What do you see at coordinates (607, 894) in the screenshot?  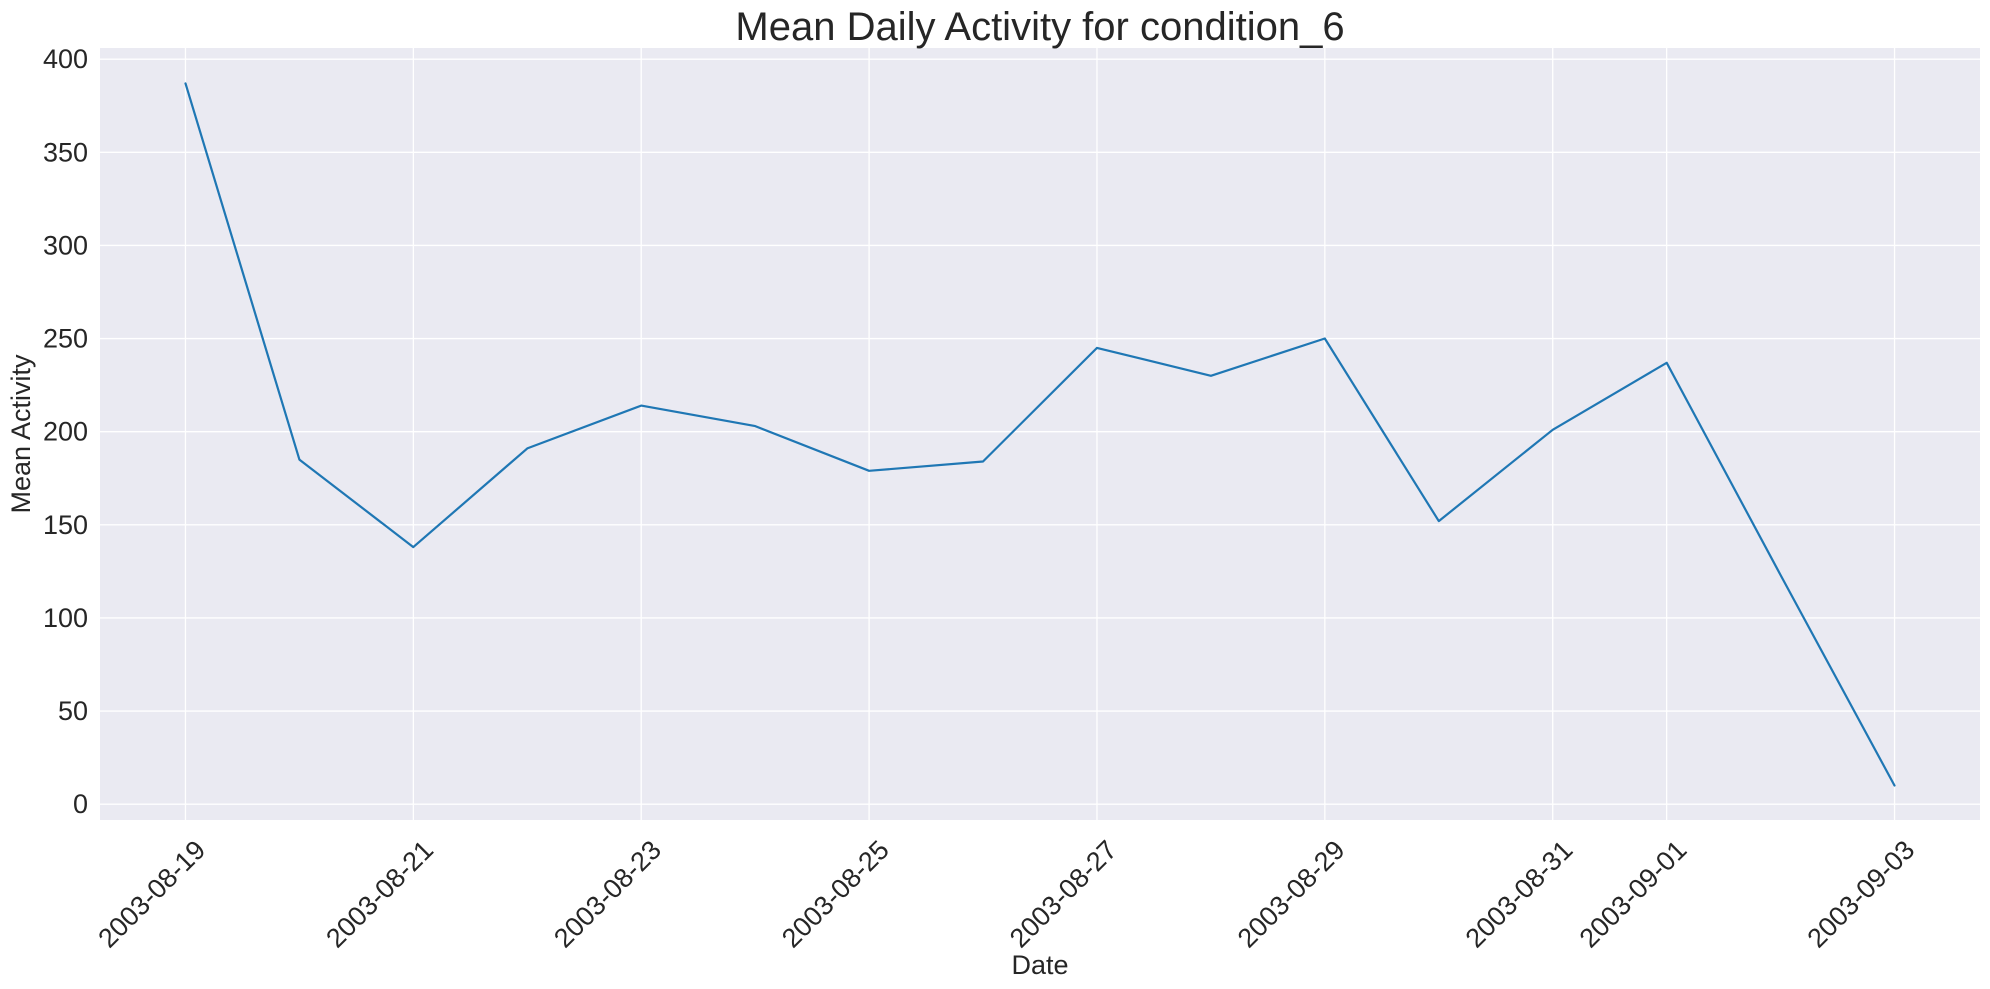 I see `x-tick-label-2: 2003-08-23` at bounding box center [607, 894].